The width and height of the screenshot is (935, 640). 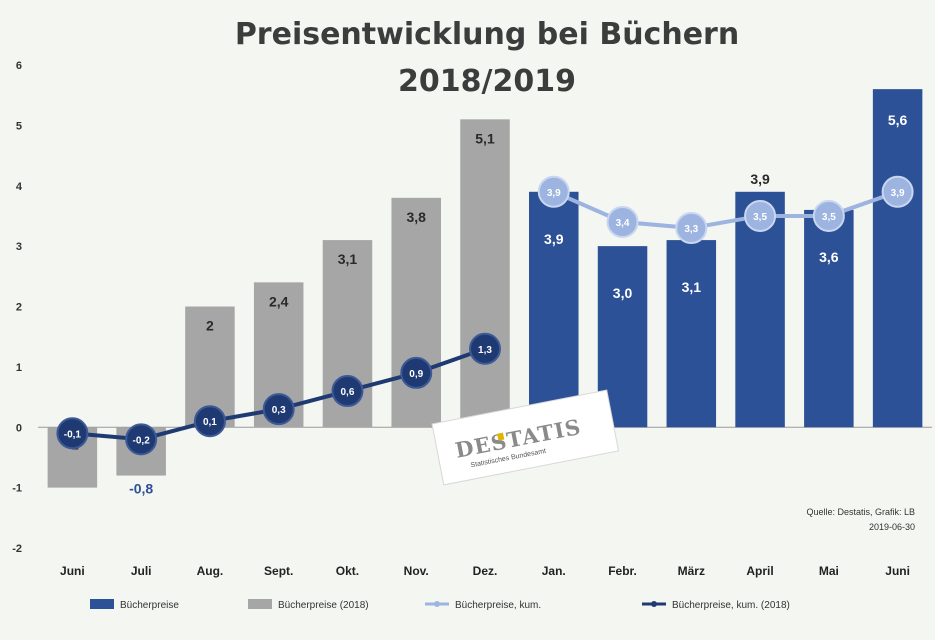 What do you see at coordinates (759, 571) in the screenshot?
I see `x-tick-label: April` at bounding box center [759, 571].